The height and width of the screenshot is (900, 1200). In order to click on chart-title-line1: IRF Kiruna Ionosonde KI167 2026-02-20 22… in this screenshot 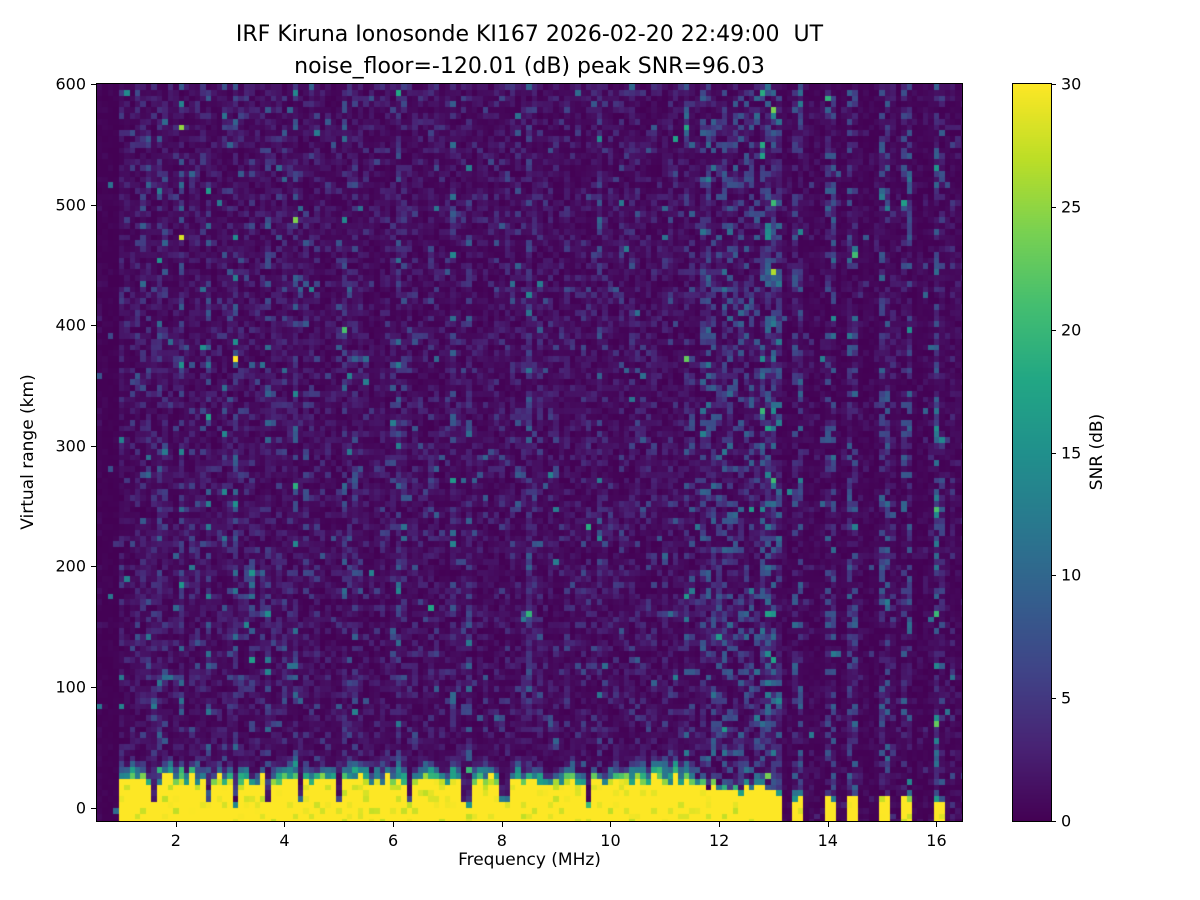, I will do `click(529, 34)`.